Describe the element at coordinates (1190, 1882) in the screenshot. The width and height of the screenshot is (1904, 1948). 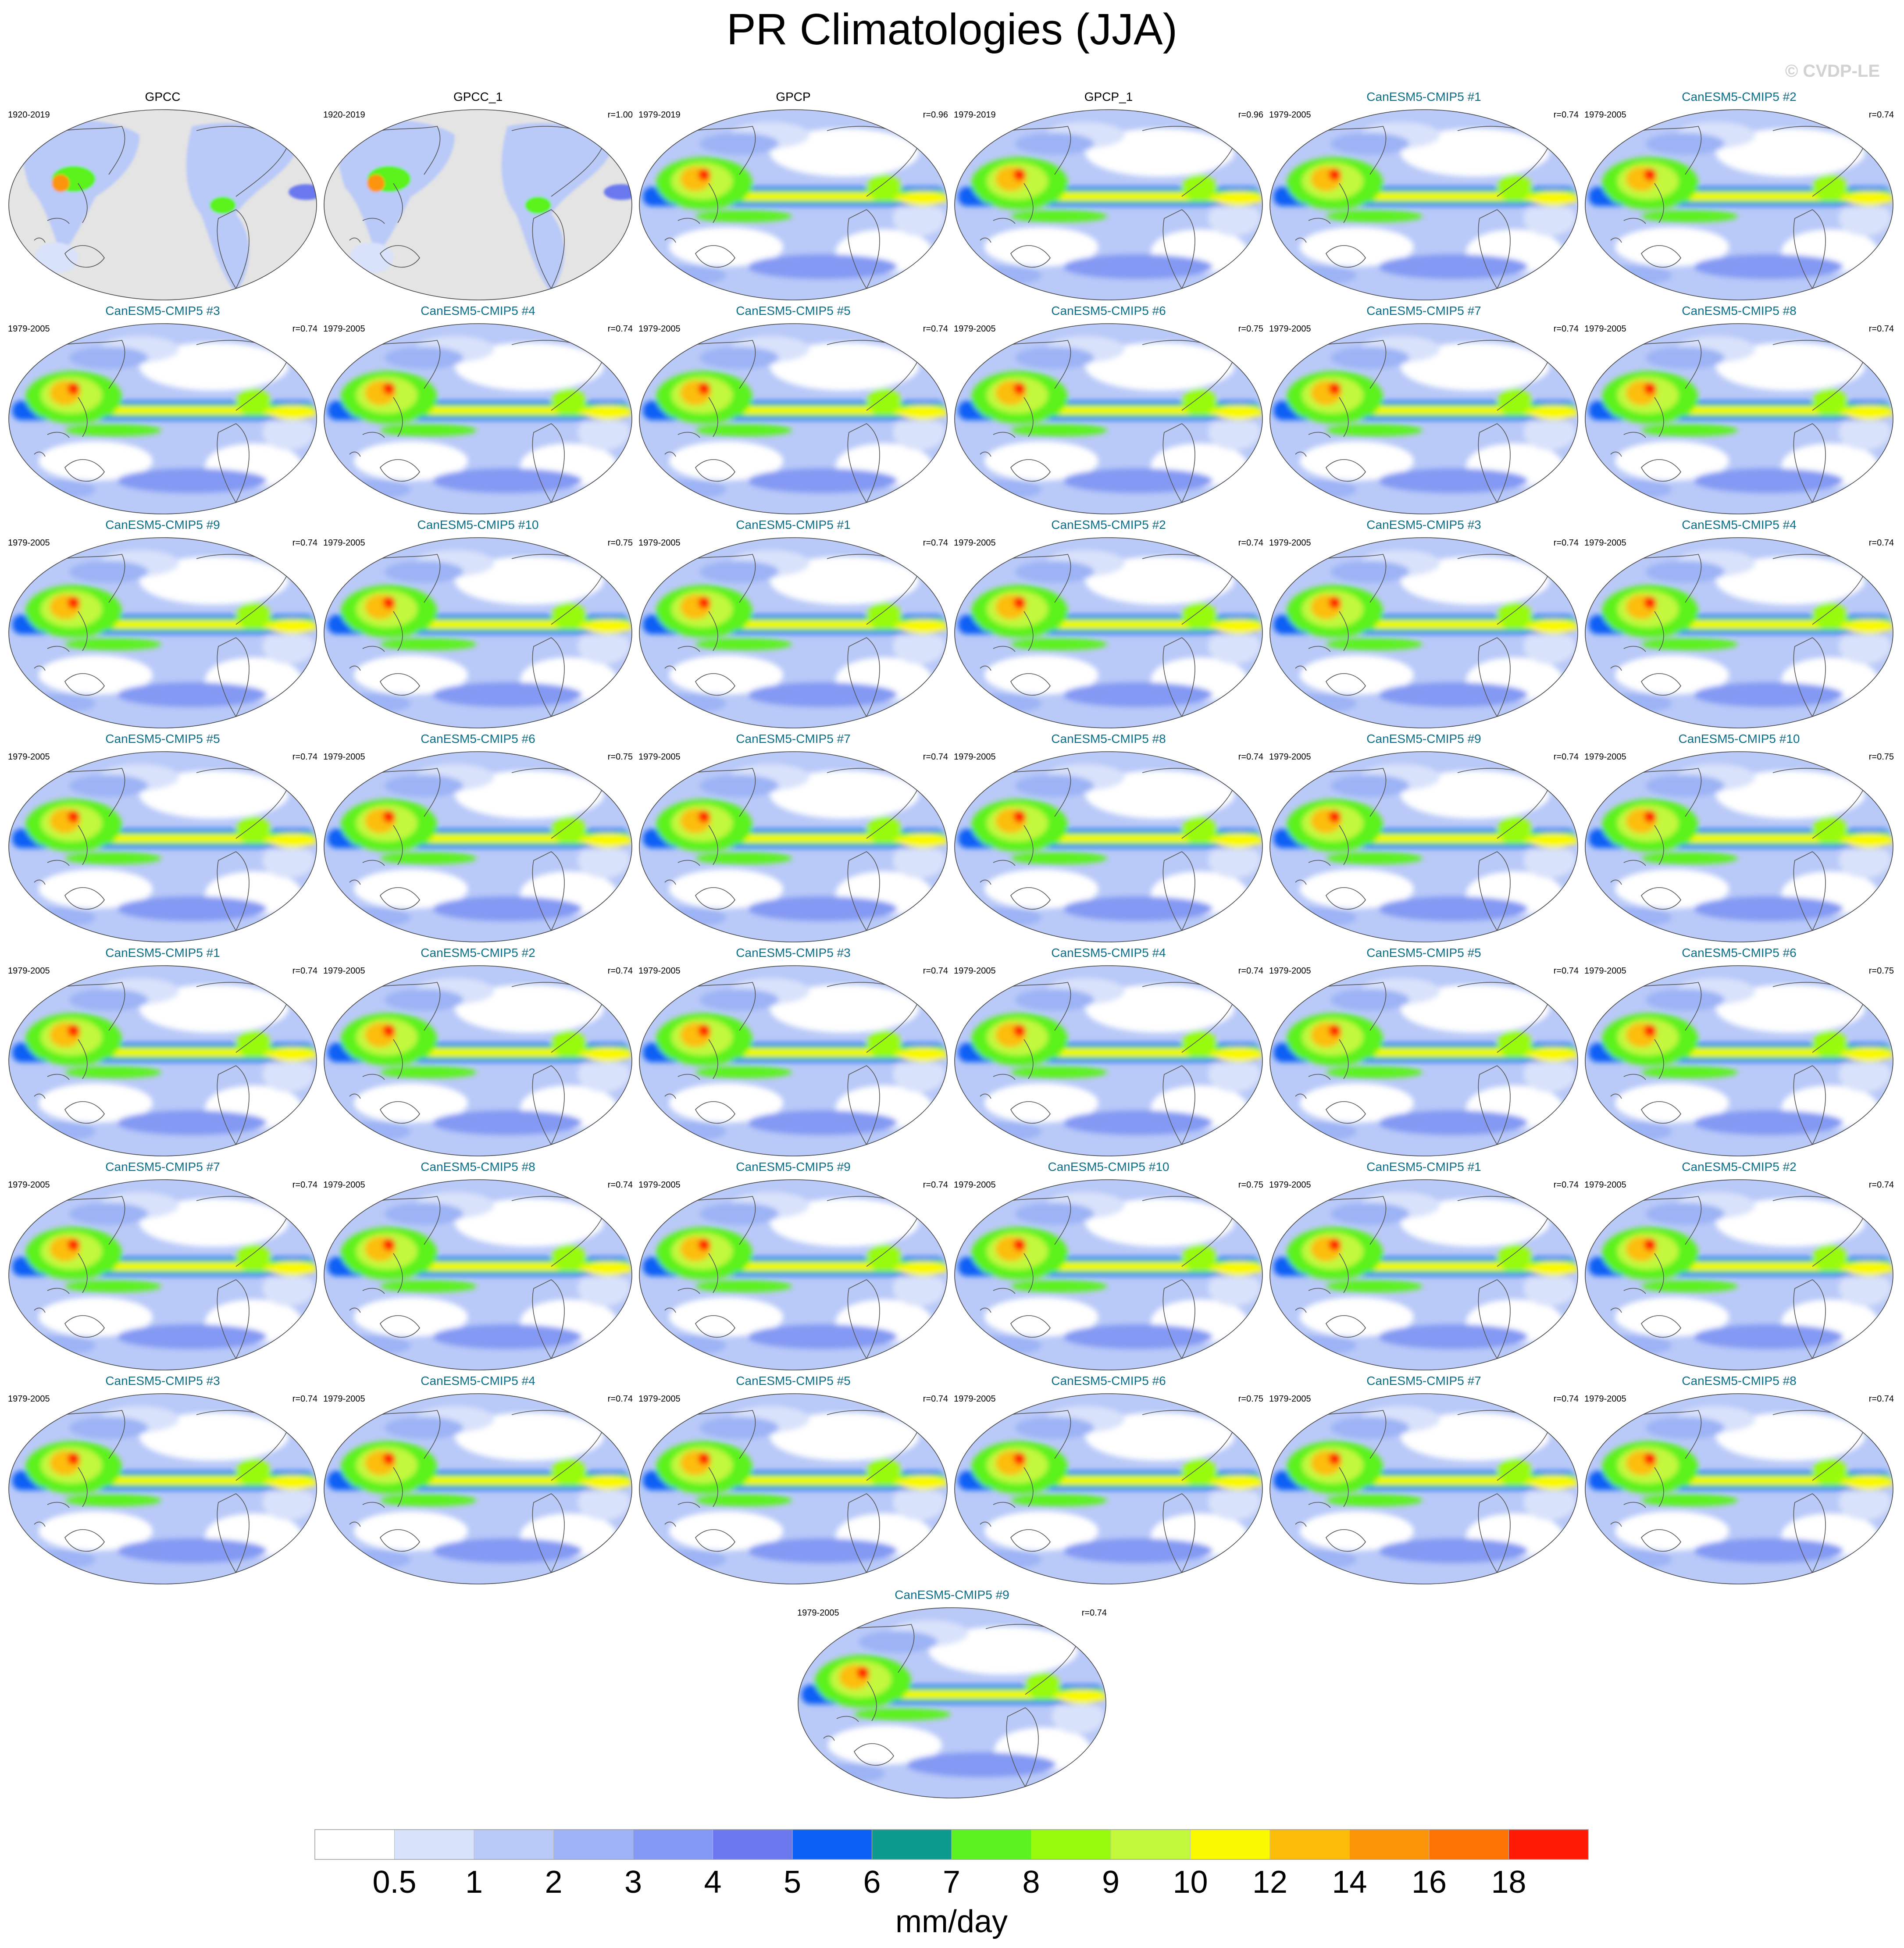
I see `colorbar-tick-label: 10` at that location.